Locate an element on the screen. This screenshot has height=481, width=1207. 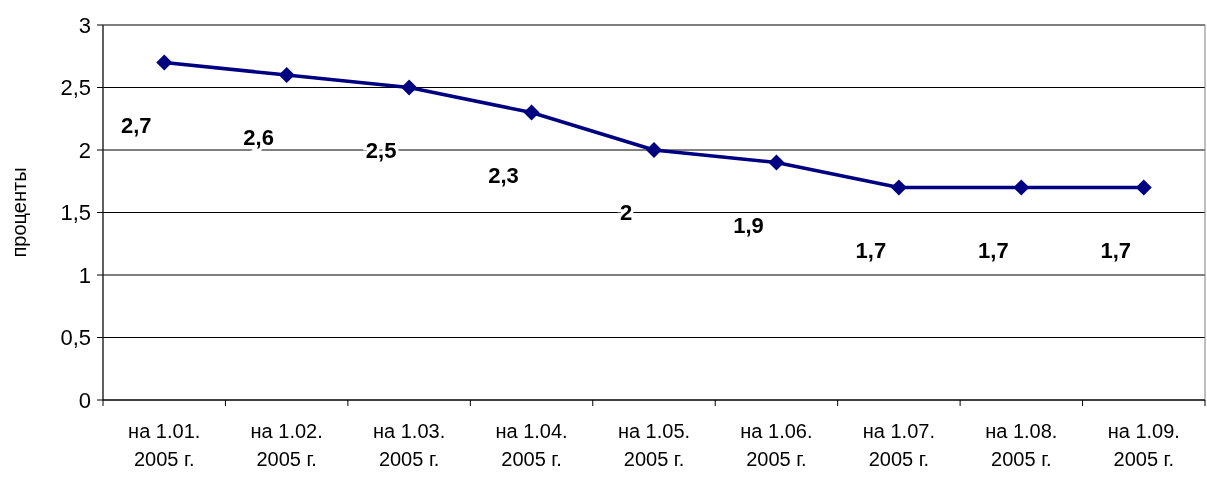
x-tick-label: на 1.07. 2005 г. is located at coordinates (898, 445).